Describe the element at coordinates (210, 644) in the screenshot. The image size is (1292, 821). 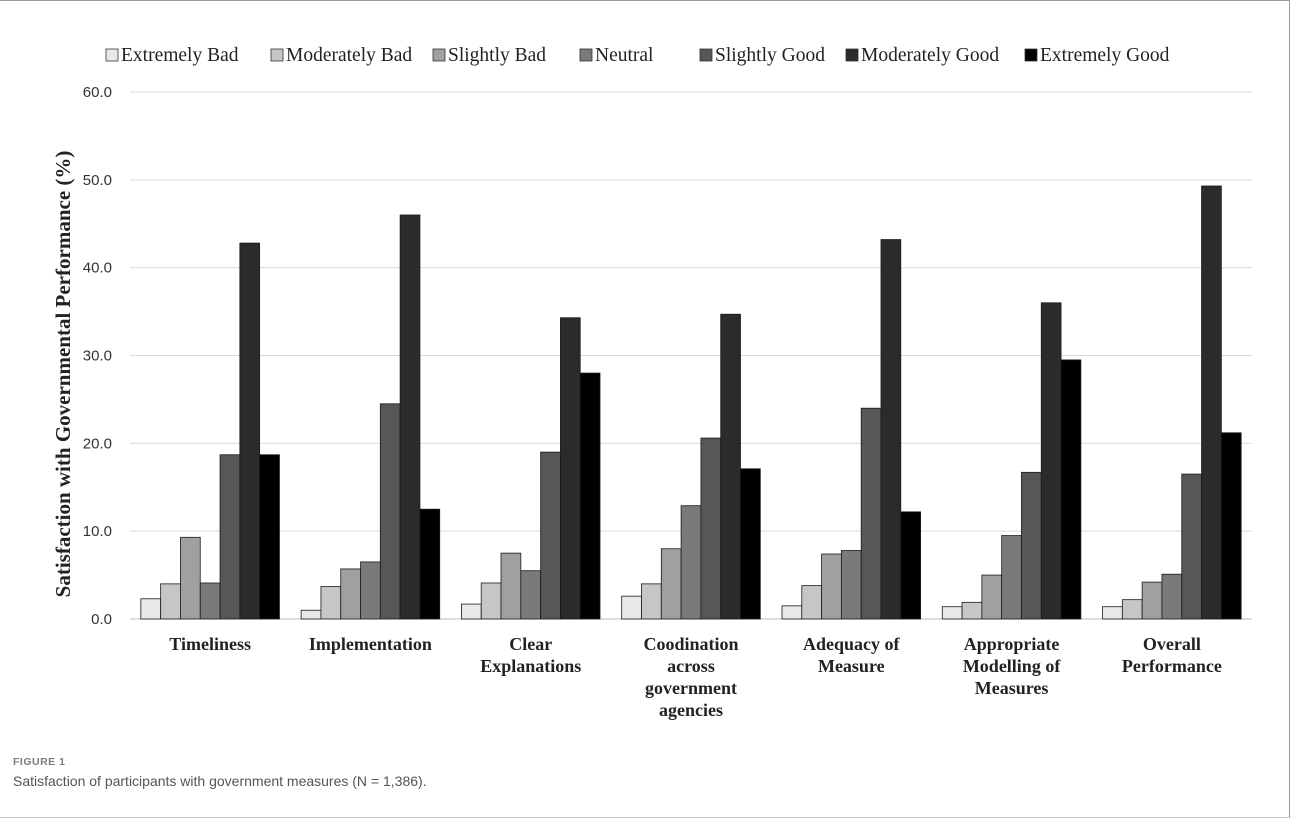
I see `category-label: Timeliness` at that location.